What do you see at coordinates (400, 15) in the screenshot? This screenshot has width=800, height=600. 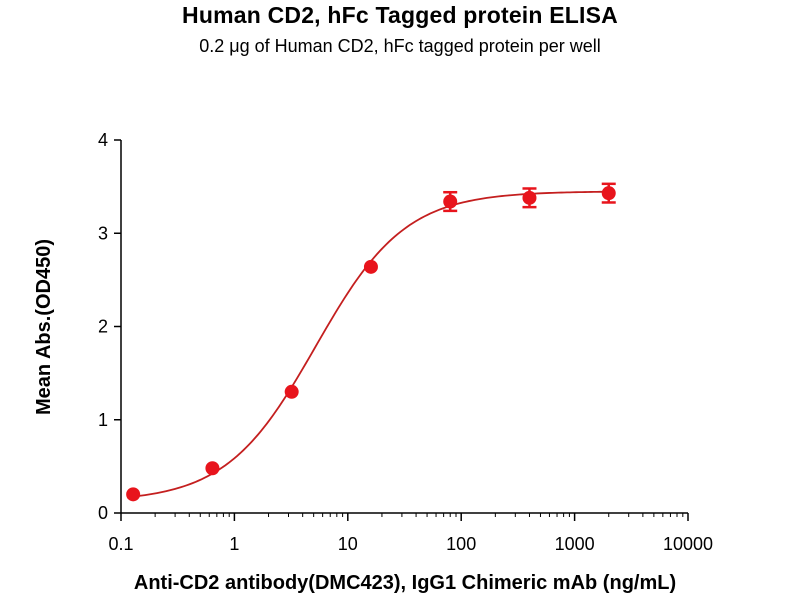 I see `chart-title: Human CD2, hFc Tagged protein ELISA` at bounding box center [400, 15].